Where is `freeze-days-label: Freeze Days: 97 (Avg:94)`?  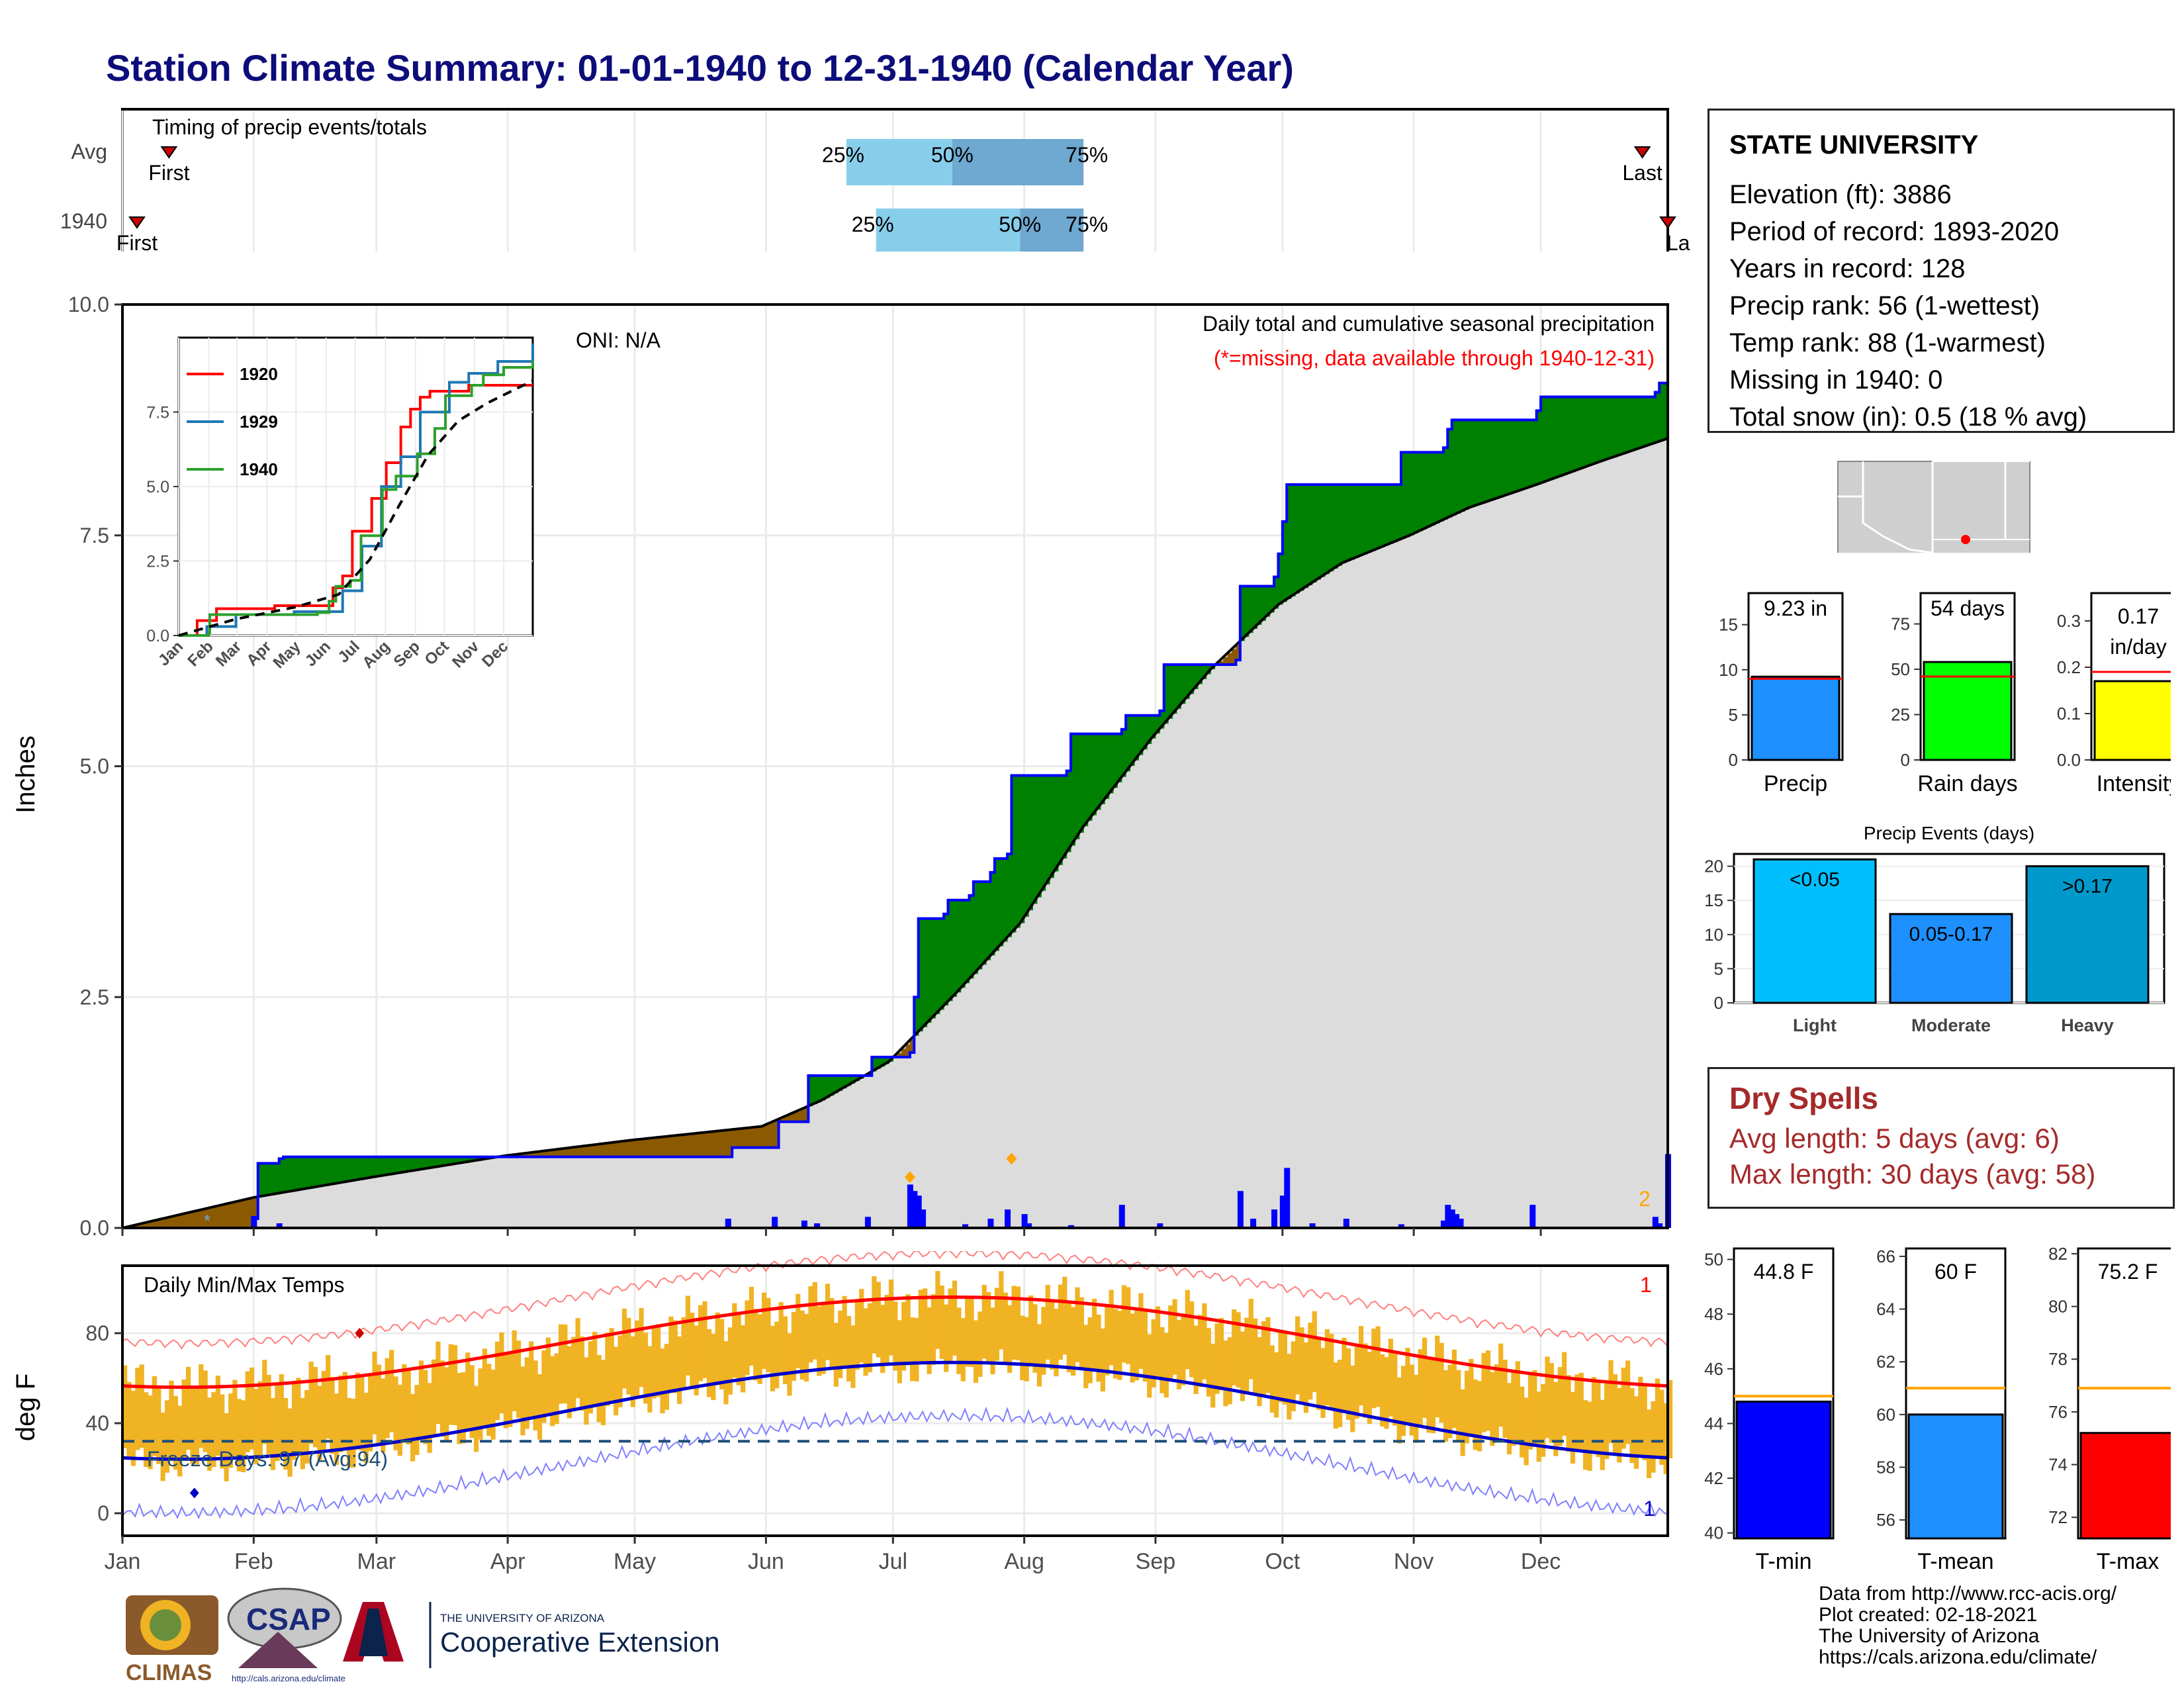
freeze-days-label: Freeze Days: 97 (Avg:94) is located at coordinates (267, 1459).